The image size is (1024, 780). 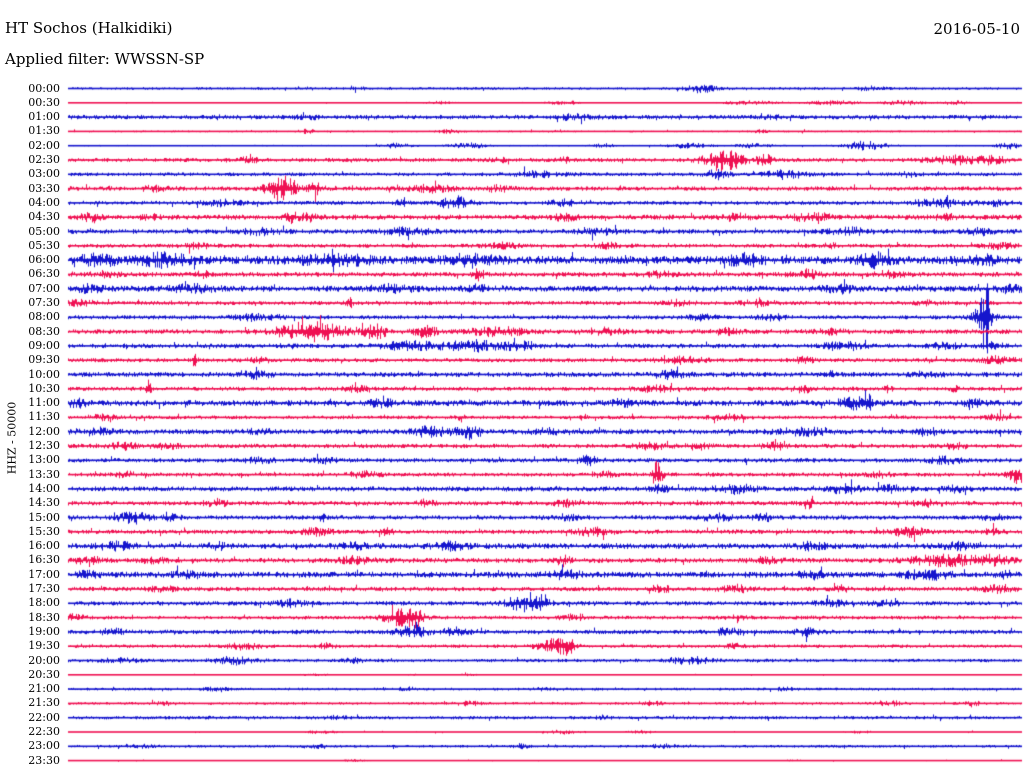 What do you see at coordinates (44, 674) in the screenshot?
I see `trace-time-label: 20:30` at bounding box center [44, 674].